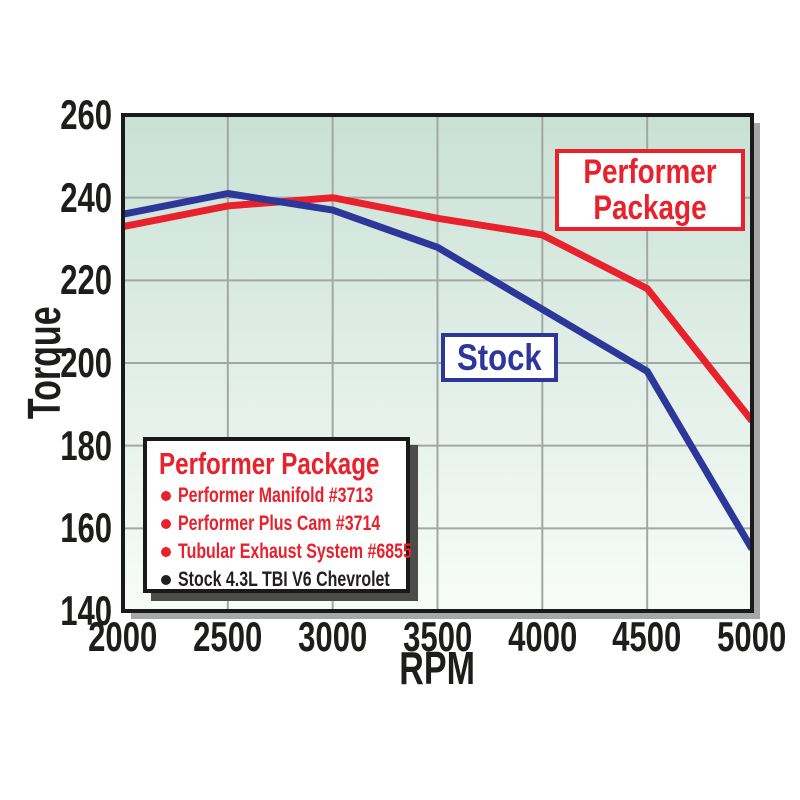 The width and height of the screenshot is (800, 800). Describe the element at coordinates (228, 636) in the screenshot. I see `x-tick-label: 2500` at that location.